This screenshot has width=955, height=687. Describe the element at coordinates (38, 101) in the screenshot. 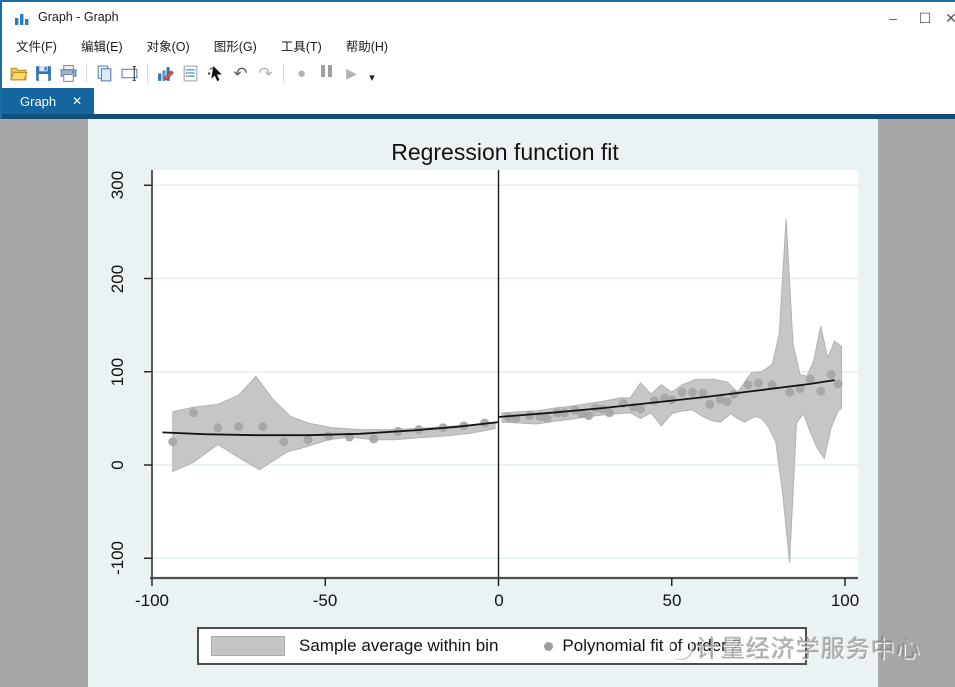

I see `tab-label: Graph` at that location.